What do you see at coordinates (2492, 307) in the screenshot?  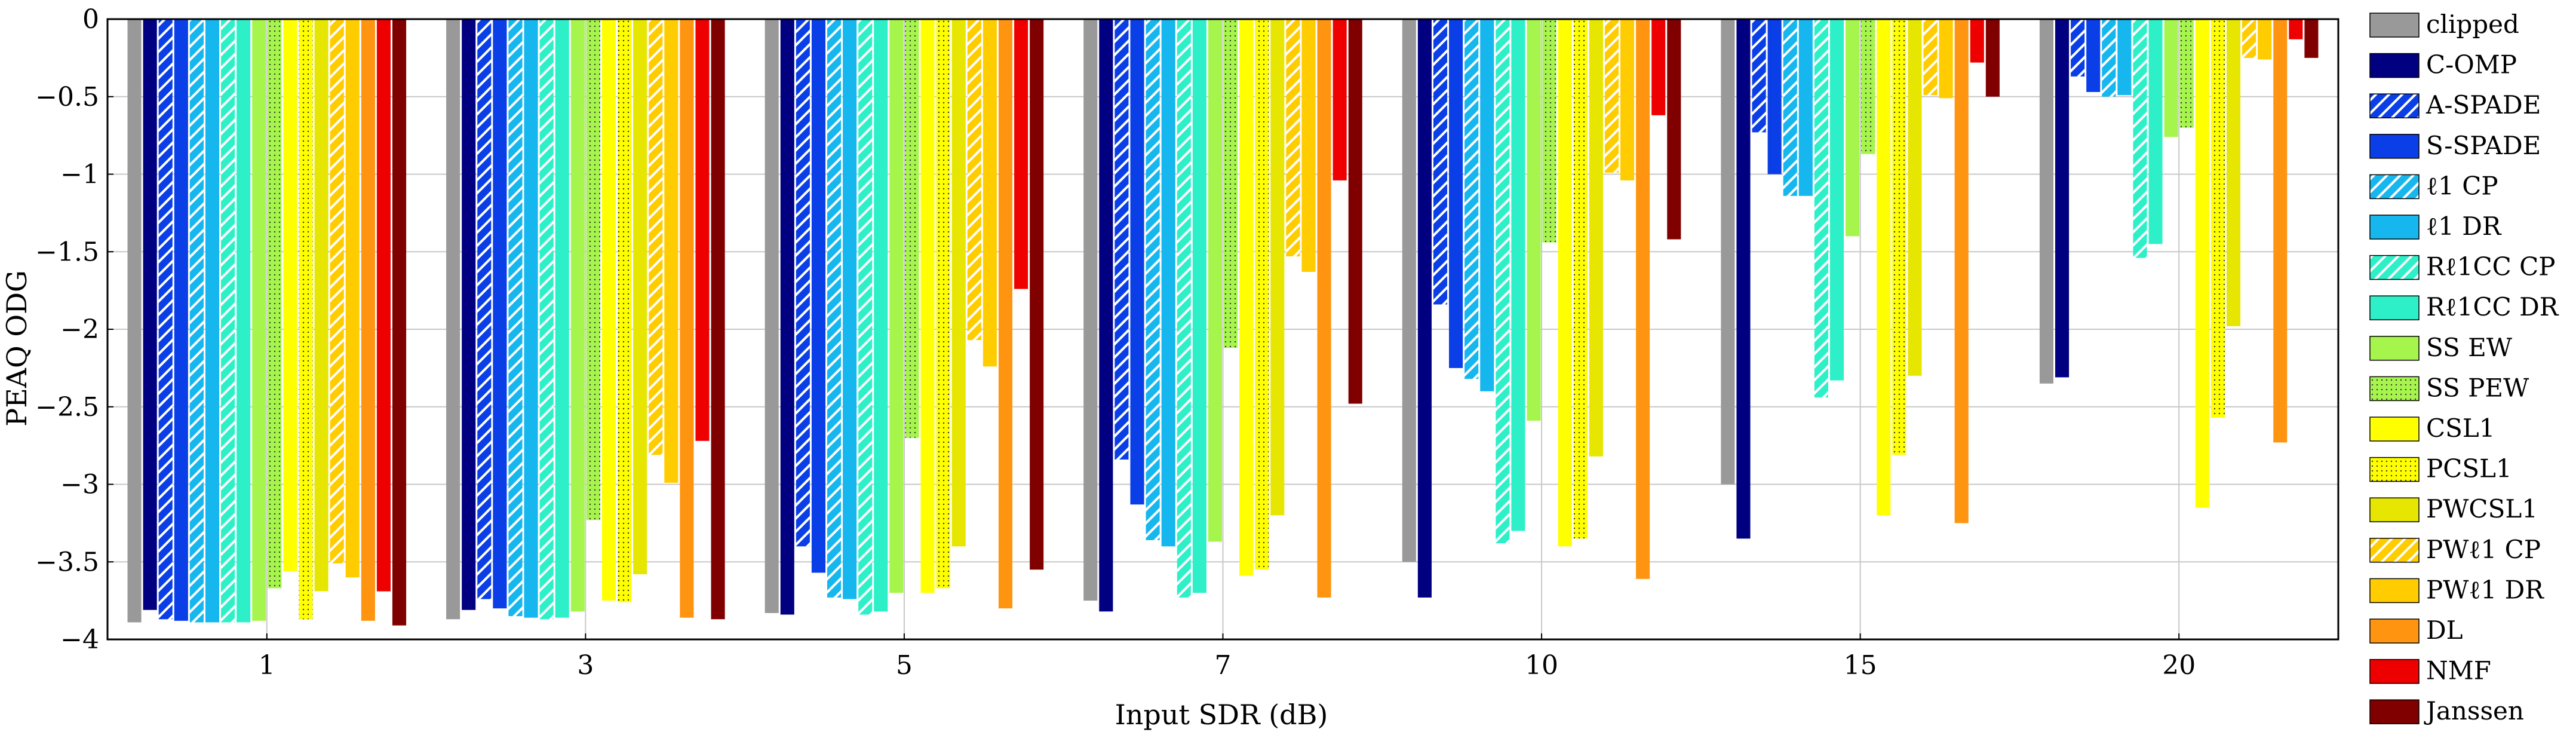 I see `legend-label: Rℓ1CC DR` at bounding box center [2492, 307].